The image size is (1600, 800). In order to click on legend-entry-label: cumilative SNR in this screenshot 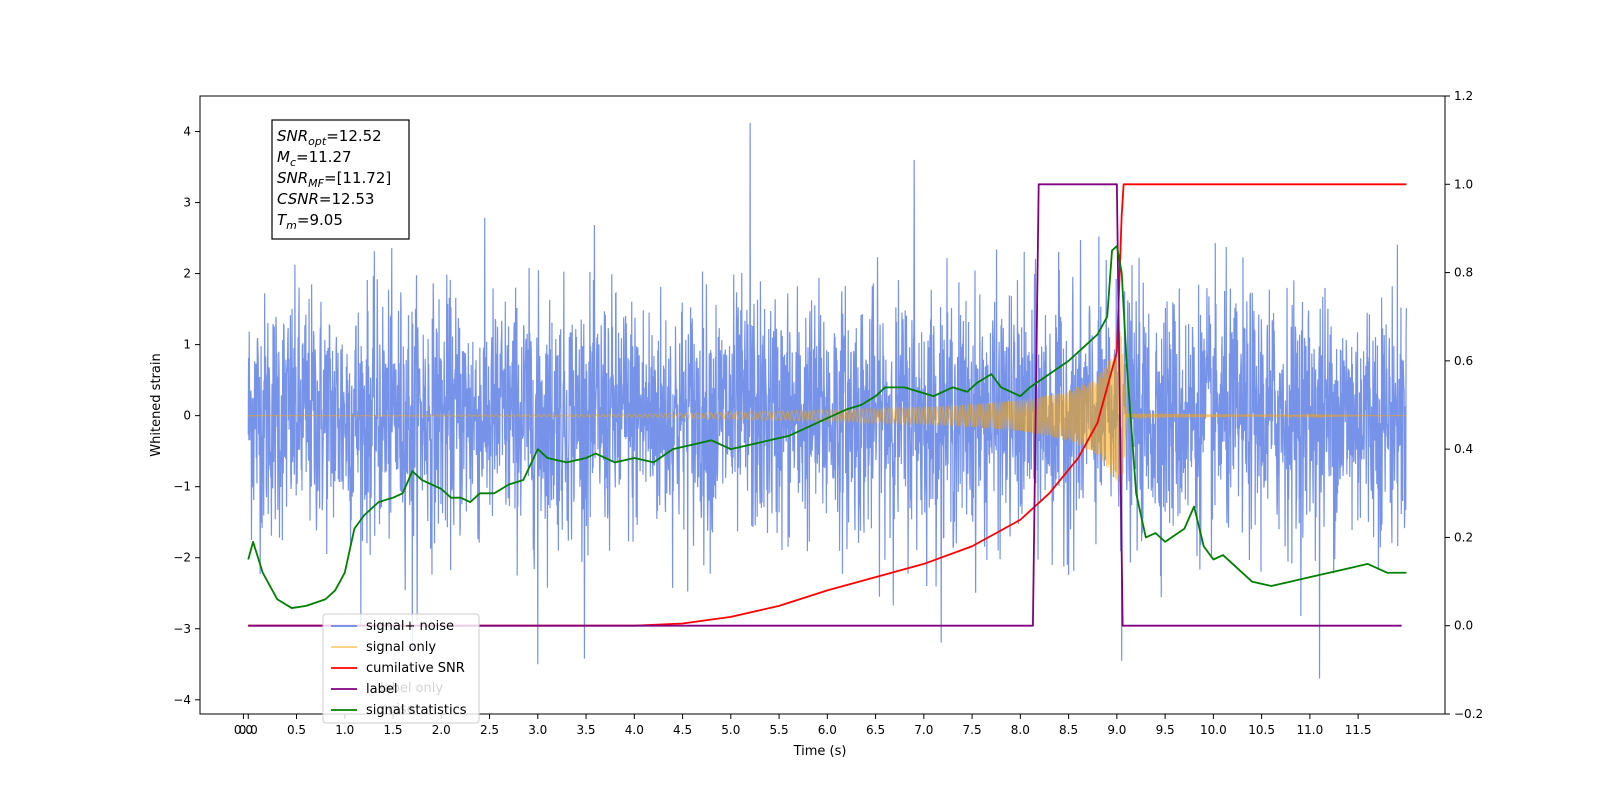, I will do `click(415, 668)`.